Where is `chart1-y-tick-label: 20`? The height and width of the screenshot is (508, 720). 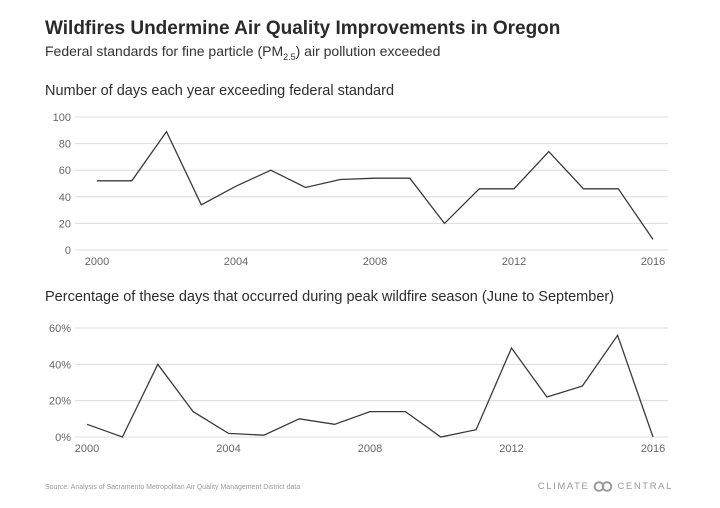
chart1-y-tick-label: 20 is located at coordinates (65, 224).